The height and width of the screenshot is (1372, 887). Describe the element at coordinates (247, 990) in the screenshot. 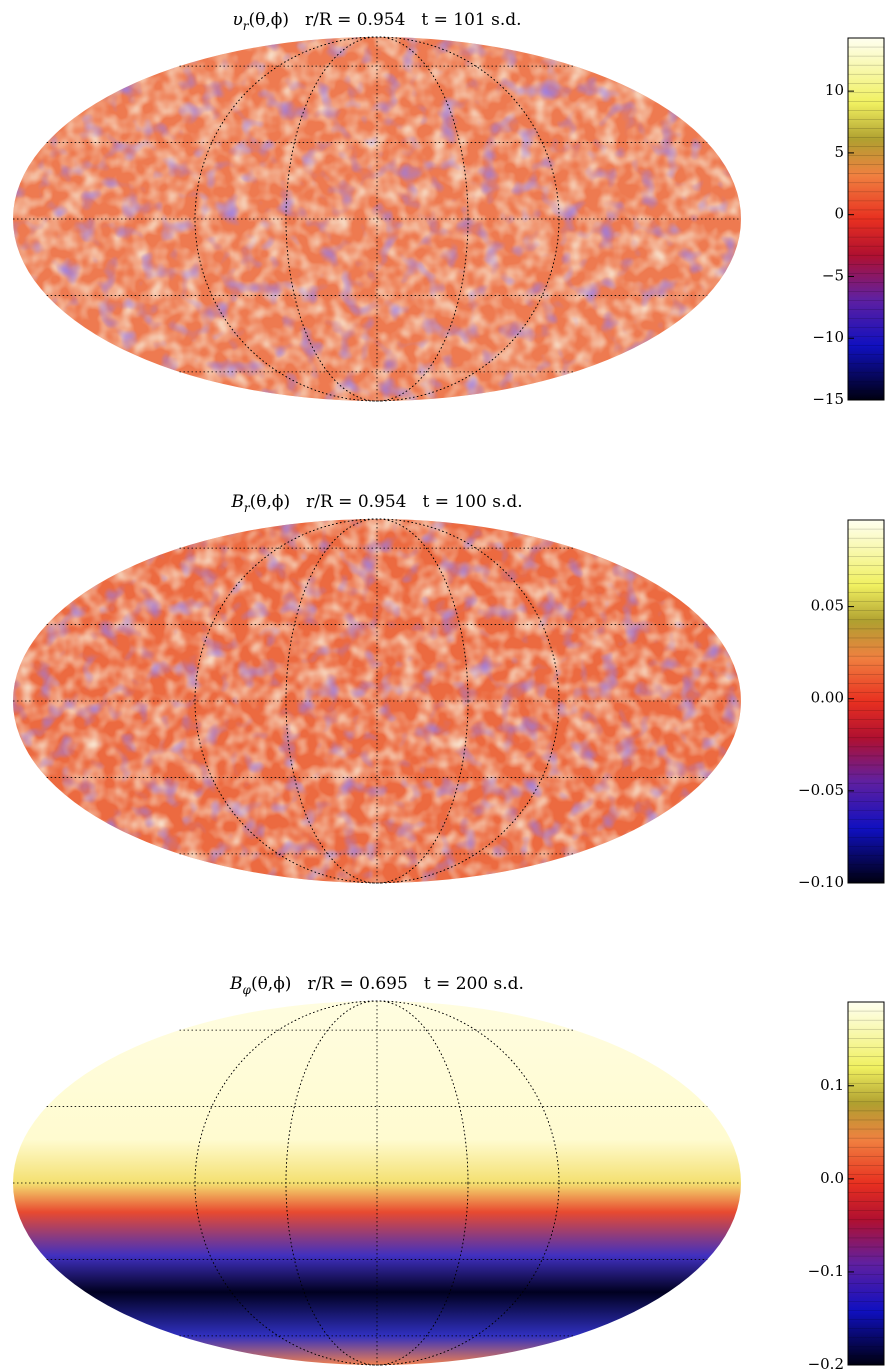

I see `subscript: φ` at that location.